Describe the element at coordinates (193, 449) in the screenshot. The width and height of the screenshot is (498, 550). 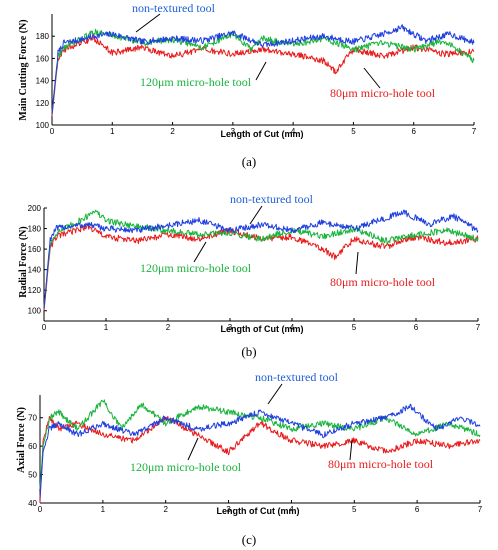
I see `panel-c-arrow-120um` at that location.